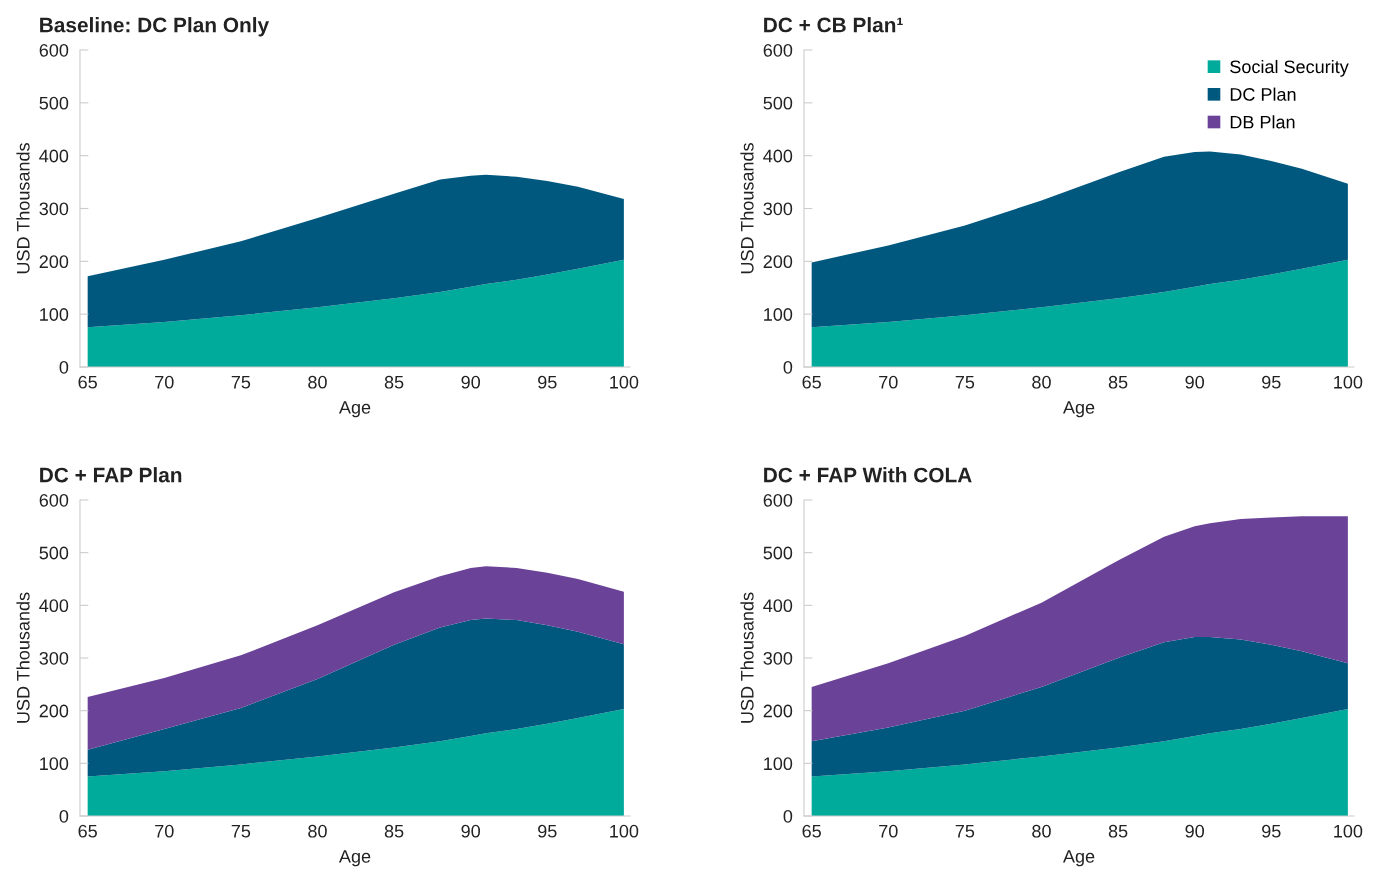  I want to click on legend-label: Social Security, so click(1289, 68).